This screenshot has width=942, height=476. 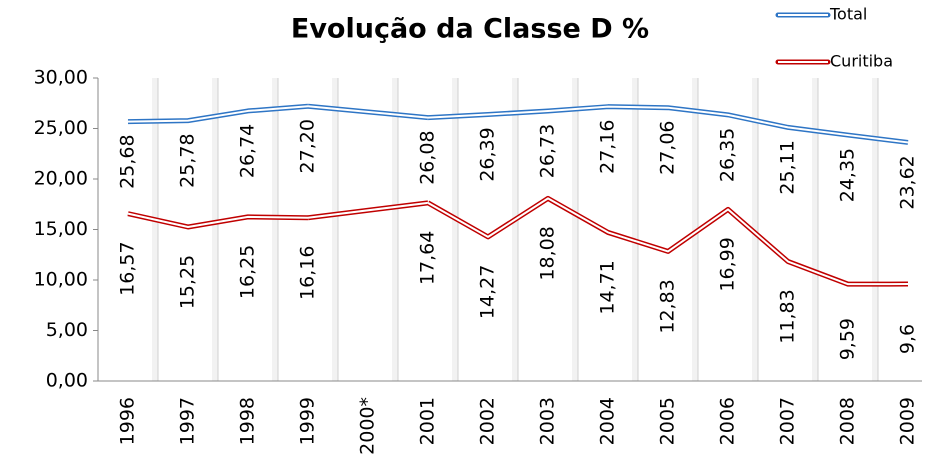 What do you see at coordinates (248, 272) in the screenshot?
I see `data-label: 16,25` at bounding box center [248, 272].